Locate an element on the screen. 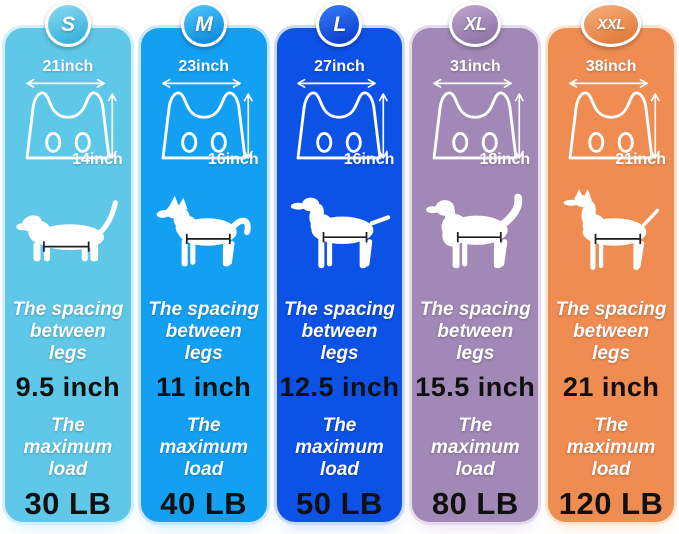 The width and height of the screenshot is (679, 534). dachshund-dog-icon is located at coordinates (67, 231).